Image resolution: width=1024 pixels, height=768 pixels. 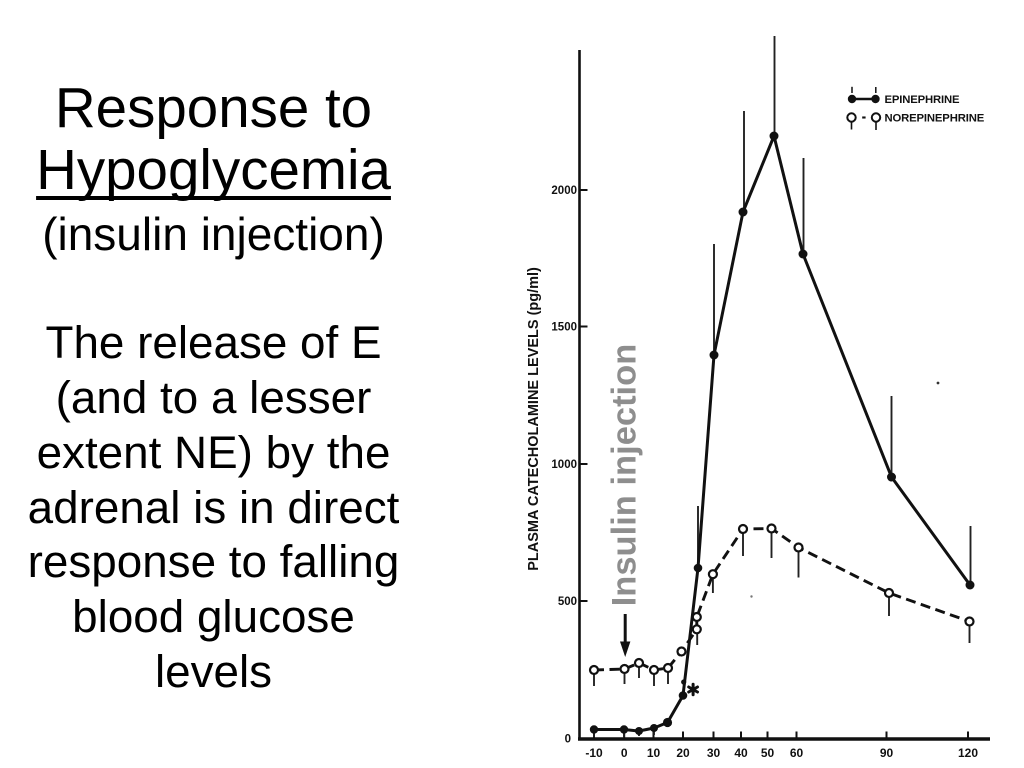 What do you see at coordinates (654, 753) in the screenshot?
I see `svg-text: 10` at bounding box center [654, 753].